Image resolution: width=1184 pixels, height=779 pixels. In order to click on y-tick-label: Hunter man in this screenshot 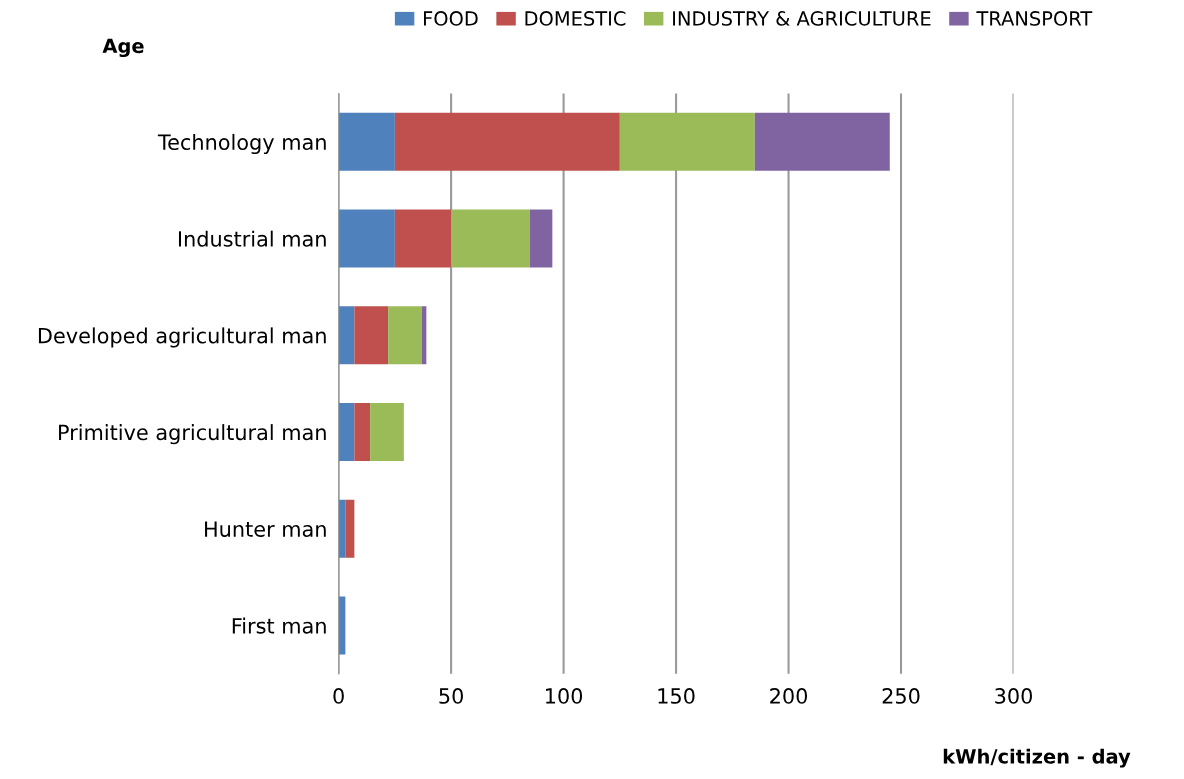, I will do `click(265, 529)`.